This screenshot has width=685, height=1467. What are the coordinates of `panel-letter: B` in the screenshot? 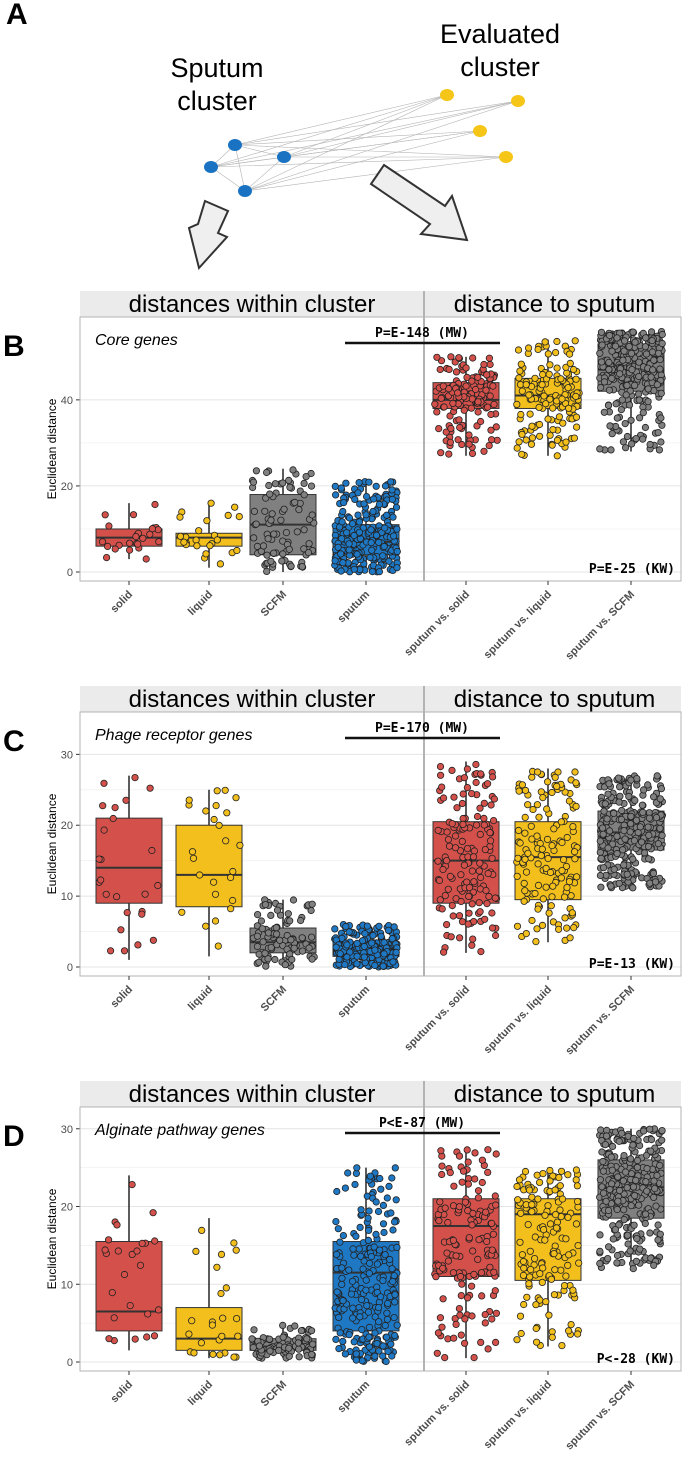 It's located at (14, 346).